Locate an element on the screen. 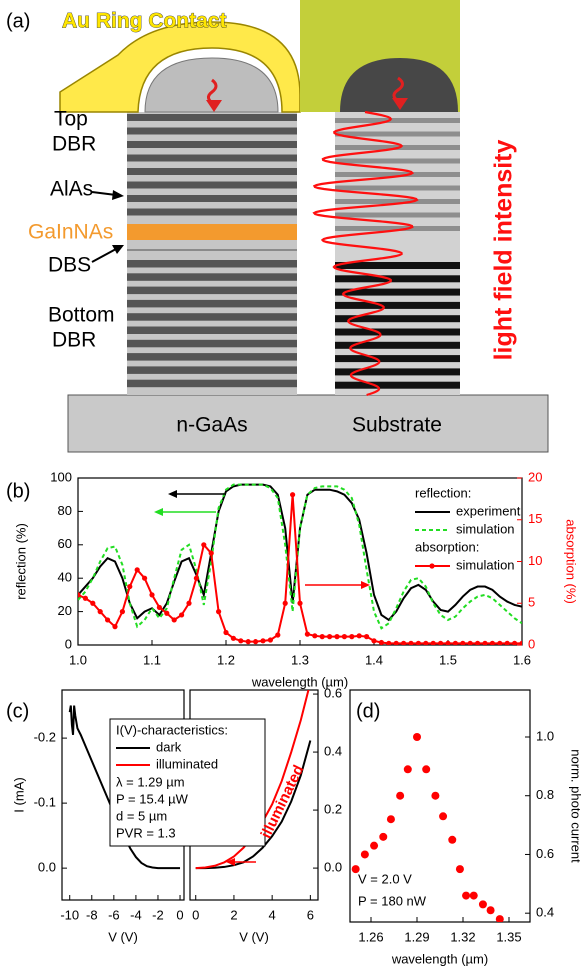  x-tick-label: -6 is located at coordinates (114, 914).